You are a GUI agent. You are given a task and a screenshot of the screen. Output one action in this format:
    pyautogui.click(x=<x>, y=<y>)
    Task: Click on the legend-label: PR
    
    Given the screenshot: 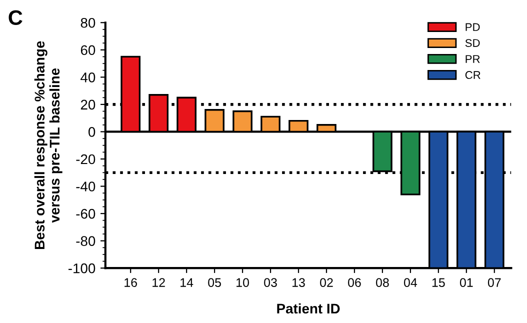 What is the action you would take?
    pyautogui.click(x=473, y=59)
    